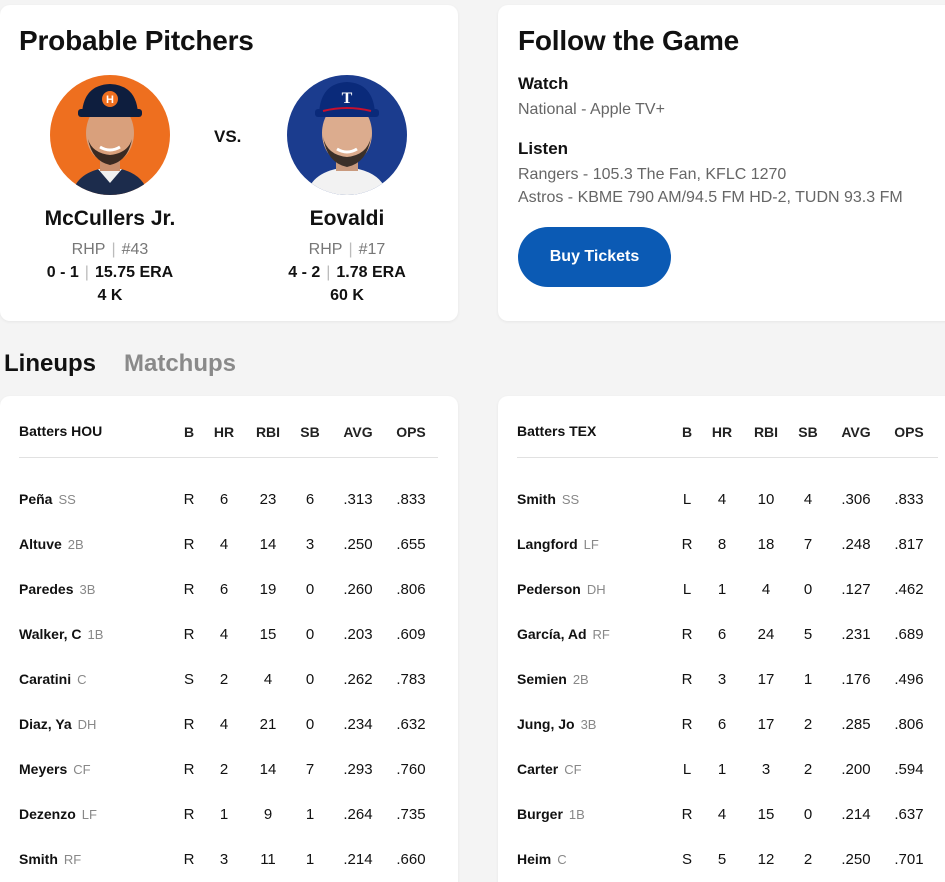 This screenshot has height=882, width=945. What do you see at coordinates (268, 589) in the screenshot?
I see `stat-rbi: 19` at bounding box center [268, 589].